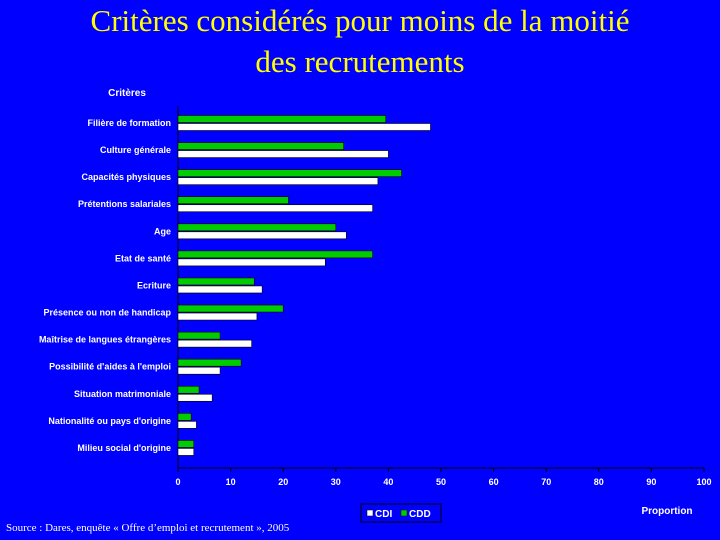 The width and height of the screenshot is (720, 540). What do you see at coordinates (129, 123) in the screenshot?
I see `category-label: Filière de formation` at bounding box center [129, 123].